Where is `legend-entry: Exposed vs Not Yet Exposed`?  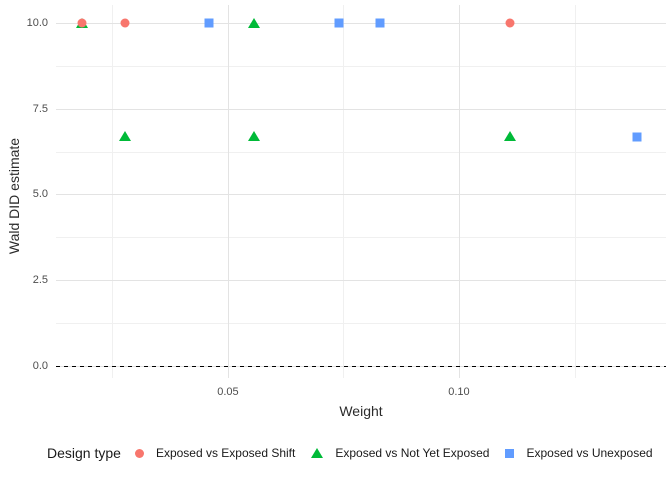 legend-entry: Exposed vs Not Yet Exposed is located at coordinates (400, 453).